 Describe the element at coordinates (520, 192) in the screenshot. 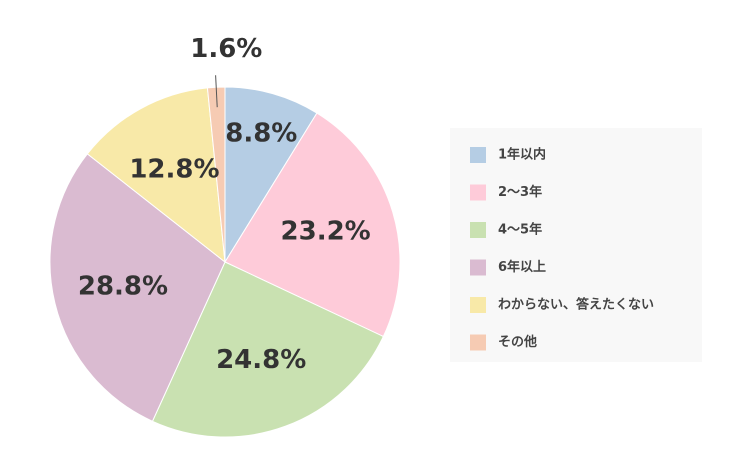

I see `legend-label: 2〜3年` at that location.